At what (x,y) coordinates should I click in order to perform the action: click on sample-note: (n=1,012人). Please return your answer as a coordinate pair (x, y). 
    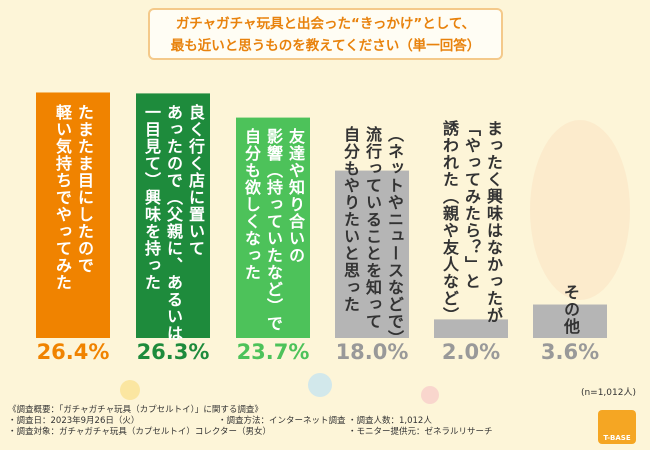
    Looking at the image, I should click on (608, 393).